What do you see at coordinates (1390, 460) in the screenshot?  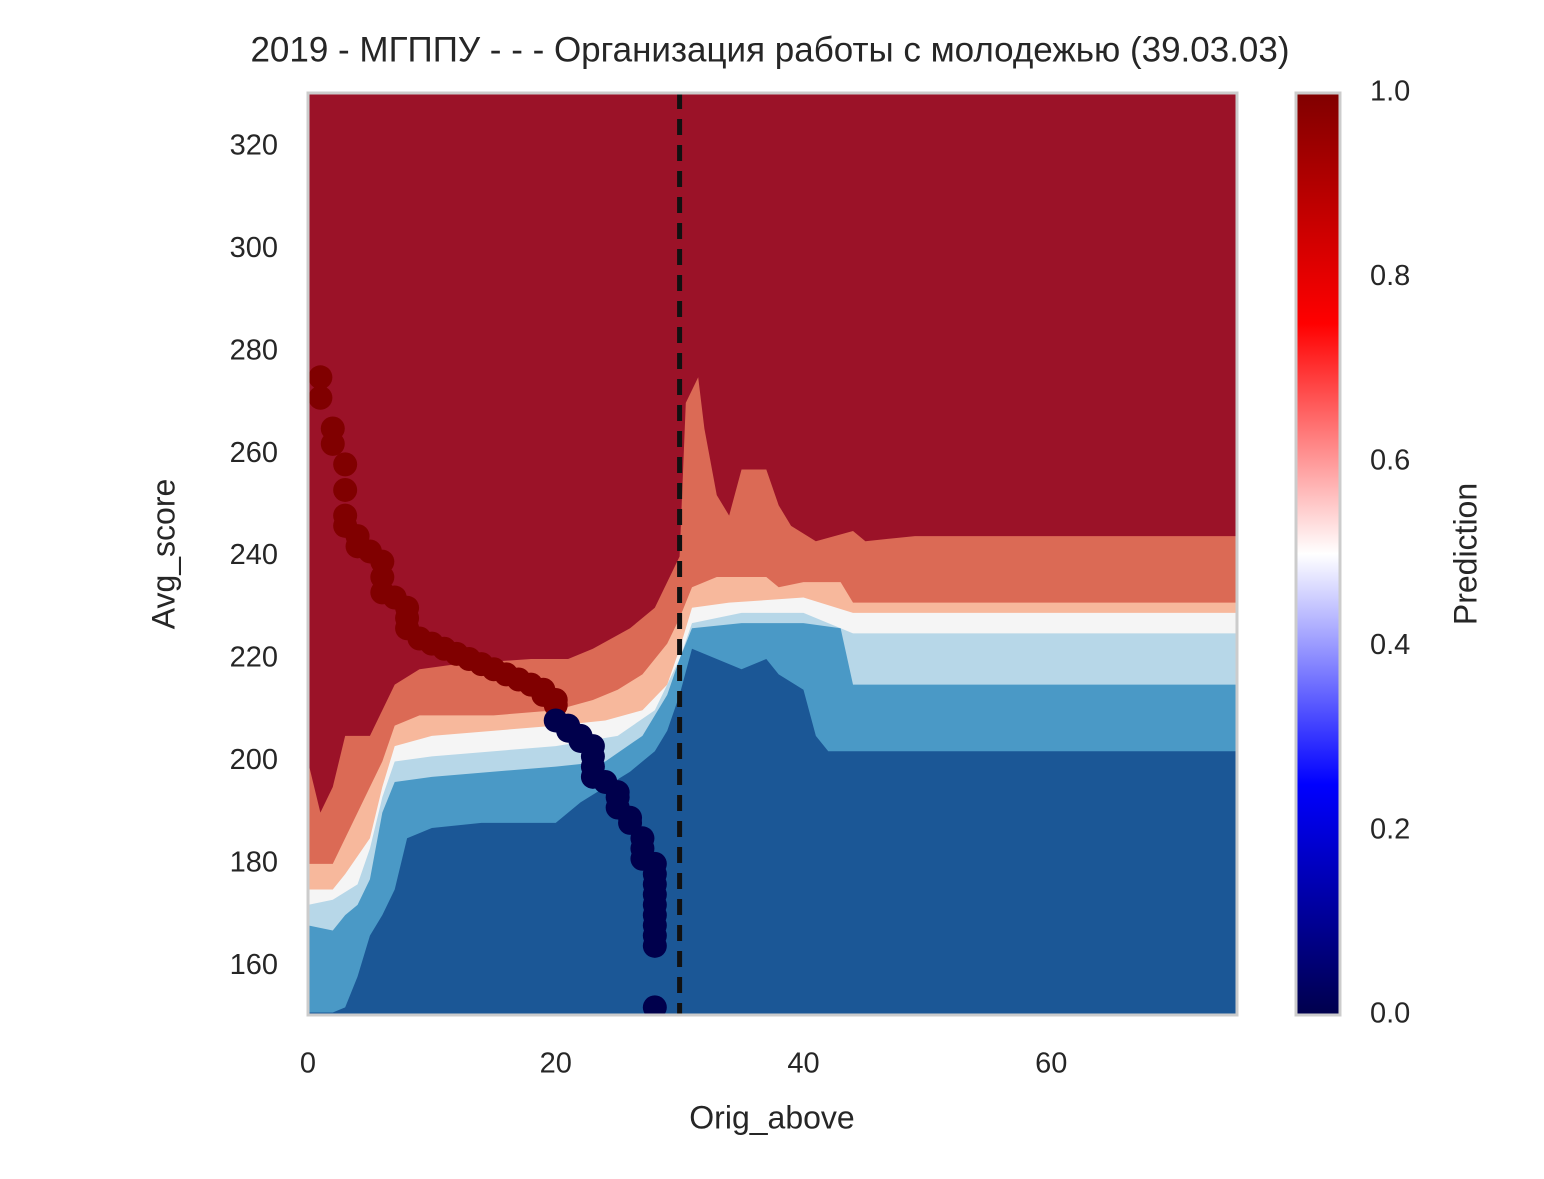 I see `colorbar-tick-label: 0.6` at bounding box center [1390, 460].